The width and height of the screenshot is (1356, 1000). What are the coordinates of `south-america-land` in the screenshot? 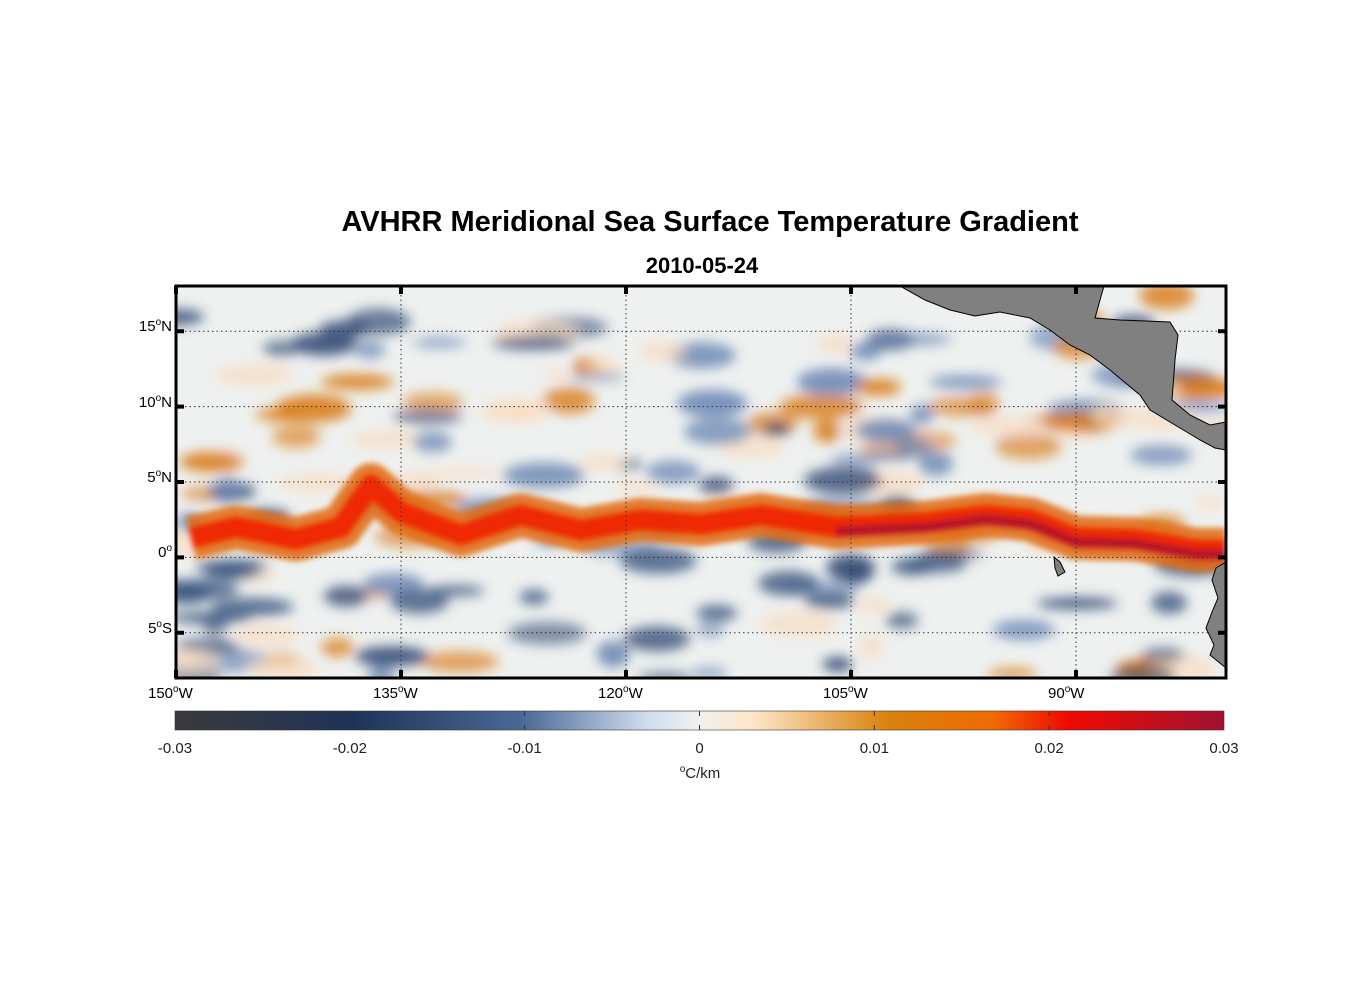 It's located at (1215, 615).